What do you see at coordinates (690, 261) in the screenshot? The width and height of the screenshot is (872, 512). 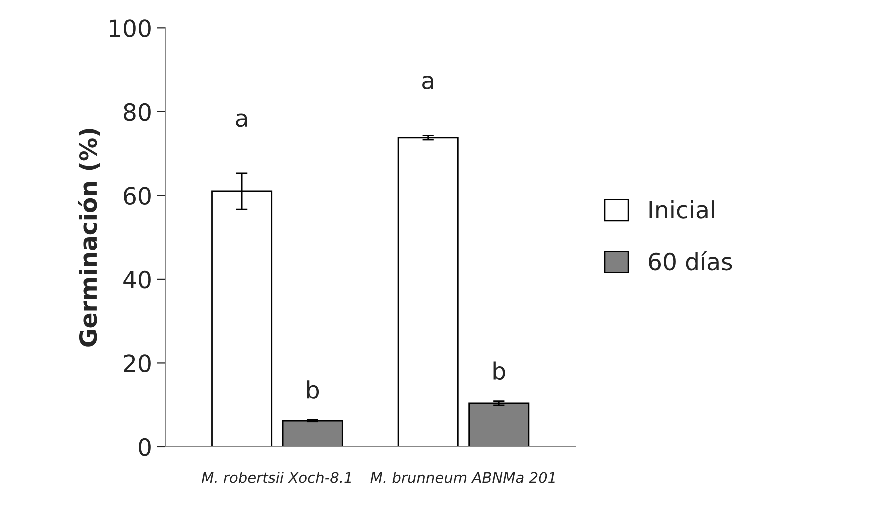 I see `legend-label: 60 días` at bounding box center [690, 261].